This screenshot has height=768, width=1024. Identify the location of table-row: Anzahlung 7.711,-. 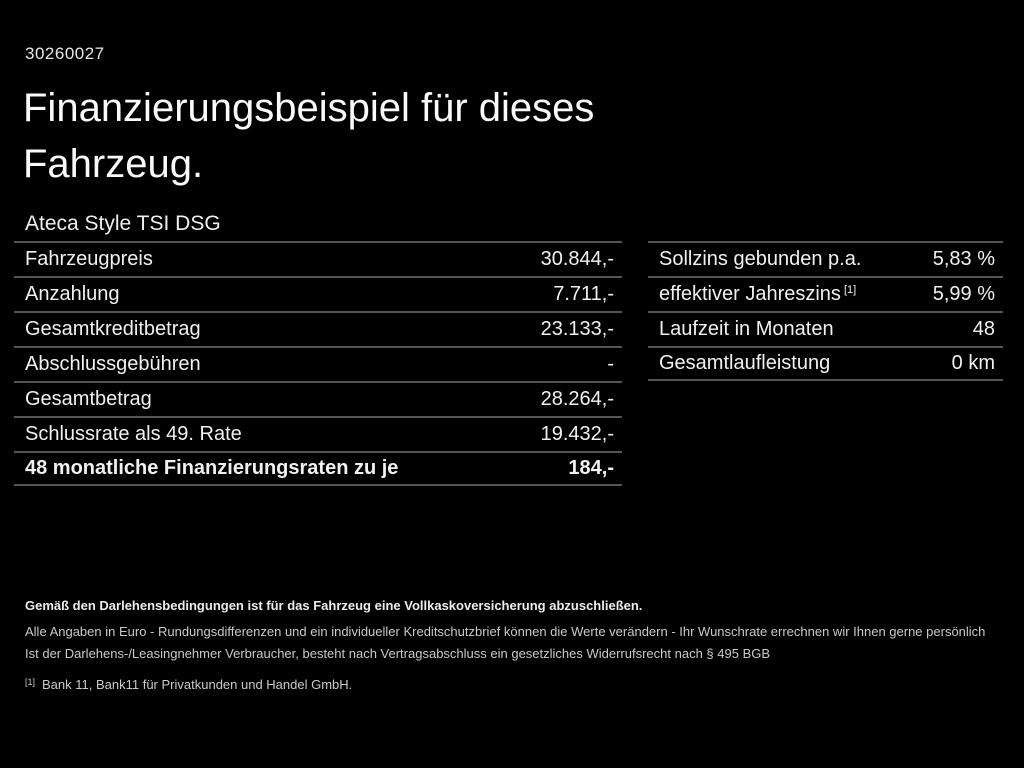
(318, 293).